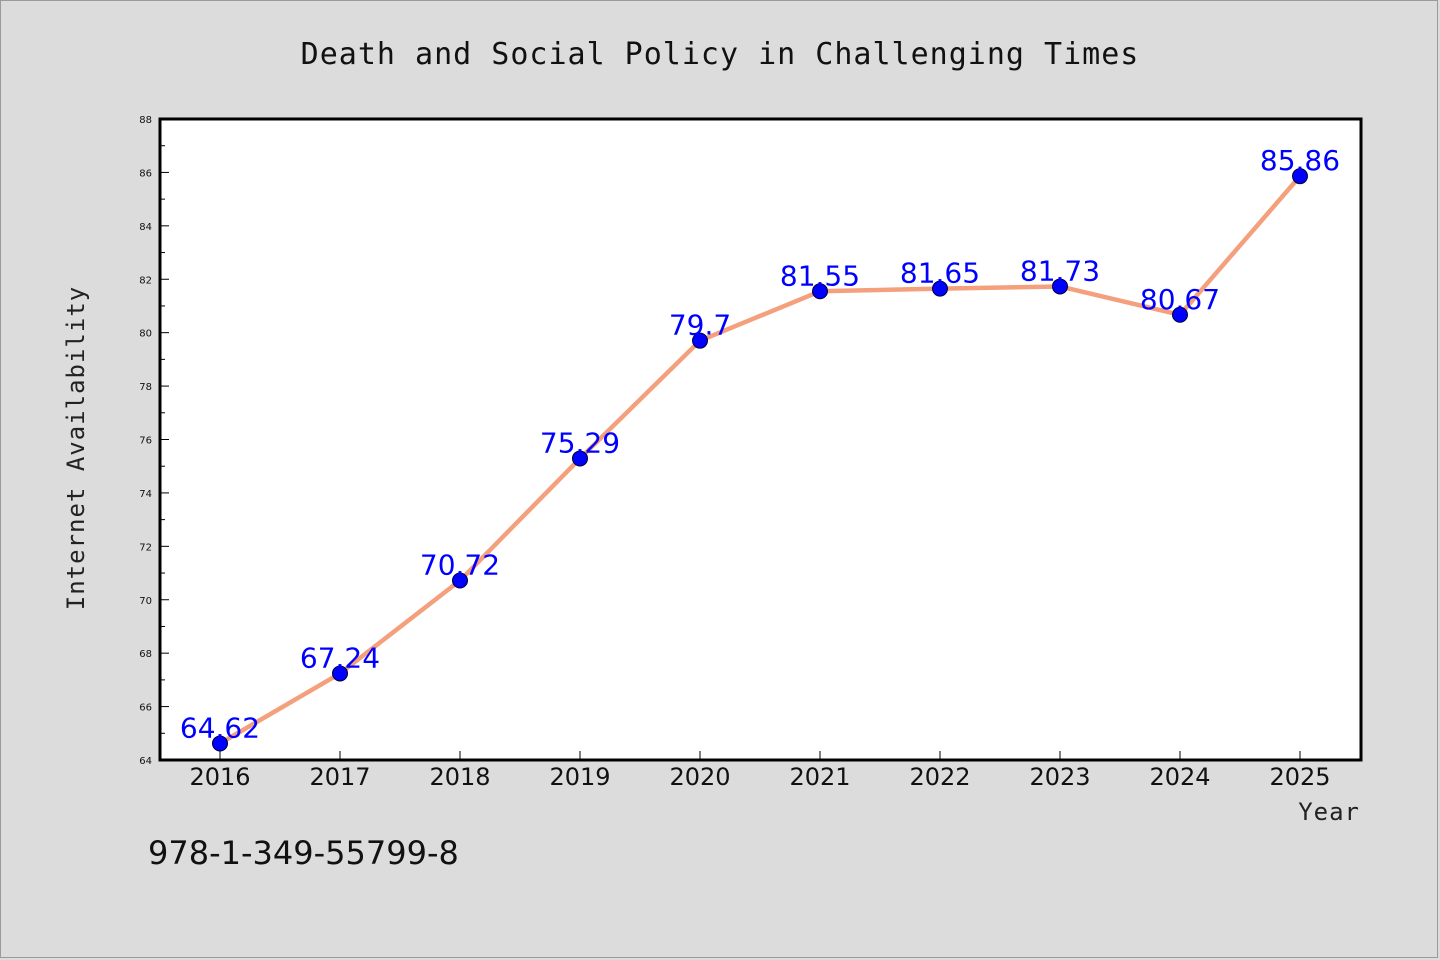  What do you see at coordinates (154, 441) in the screenshot?
I see `y-axis-ticks: 64 66 68 70 72 74 76 78 80 82 84 86 88` at bounding box center [154, 441].